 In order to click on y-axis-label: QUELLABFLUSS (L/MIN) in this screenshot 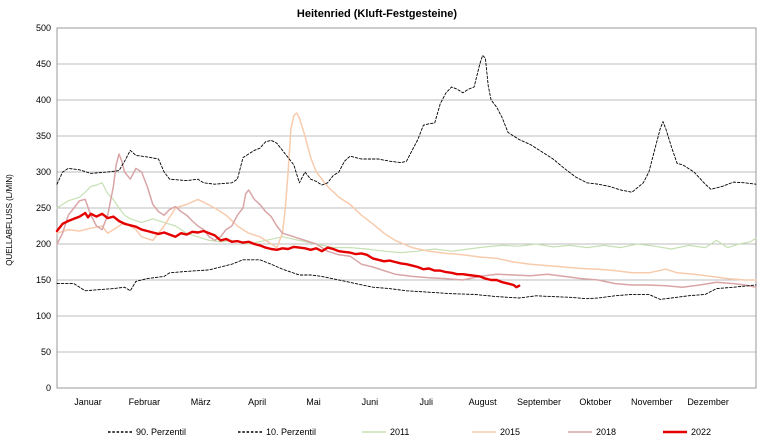, I will do `click(9, 220)`.